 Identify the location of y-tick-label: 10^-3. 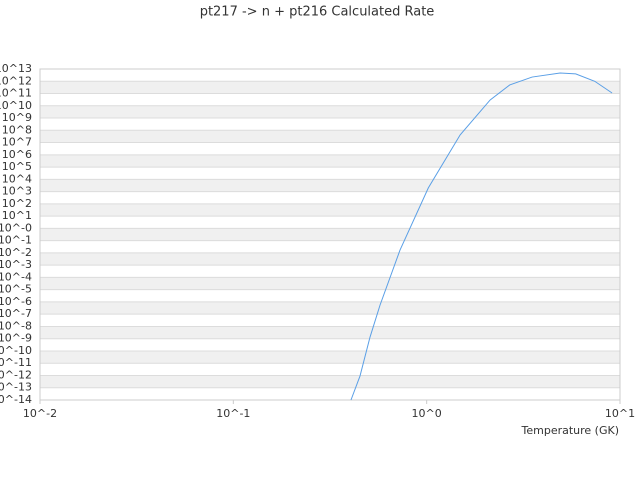
(16, 264).